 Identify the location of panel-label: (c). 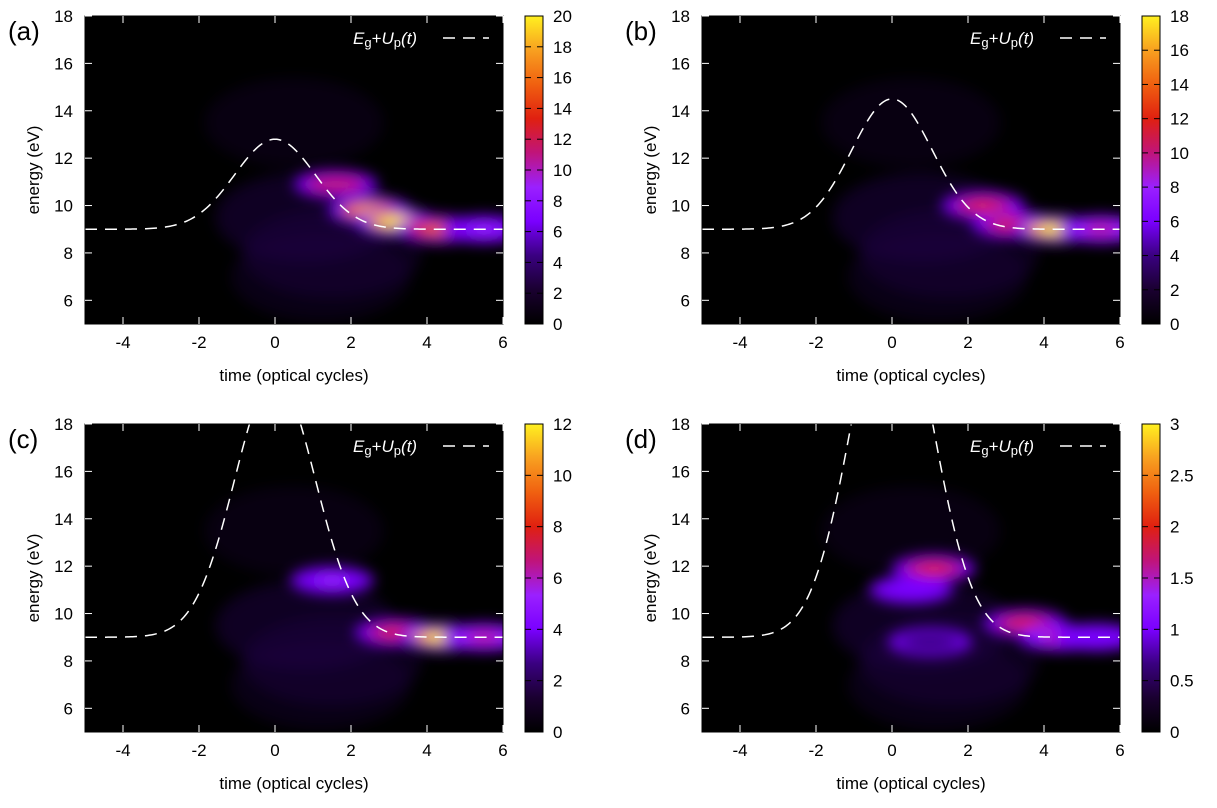
(23, 439).